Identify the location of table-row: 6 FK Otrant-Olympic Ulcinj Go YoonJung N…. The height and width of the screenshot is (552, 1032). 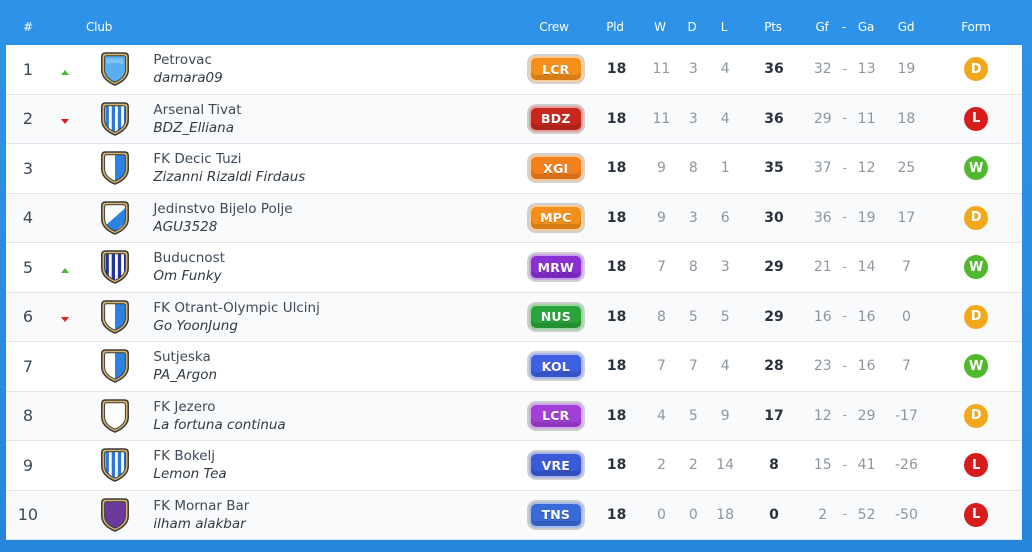
(514, 317).